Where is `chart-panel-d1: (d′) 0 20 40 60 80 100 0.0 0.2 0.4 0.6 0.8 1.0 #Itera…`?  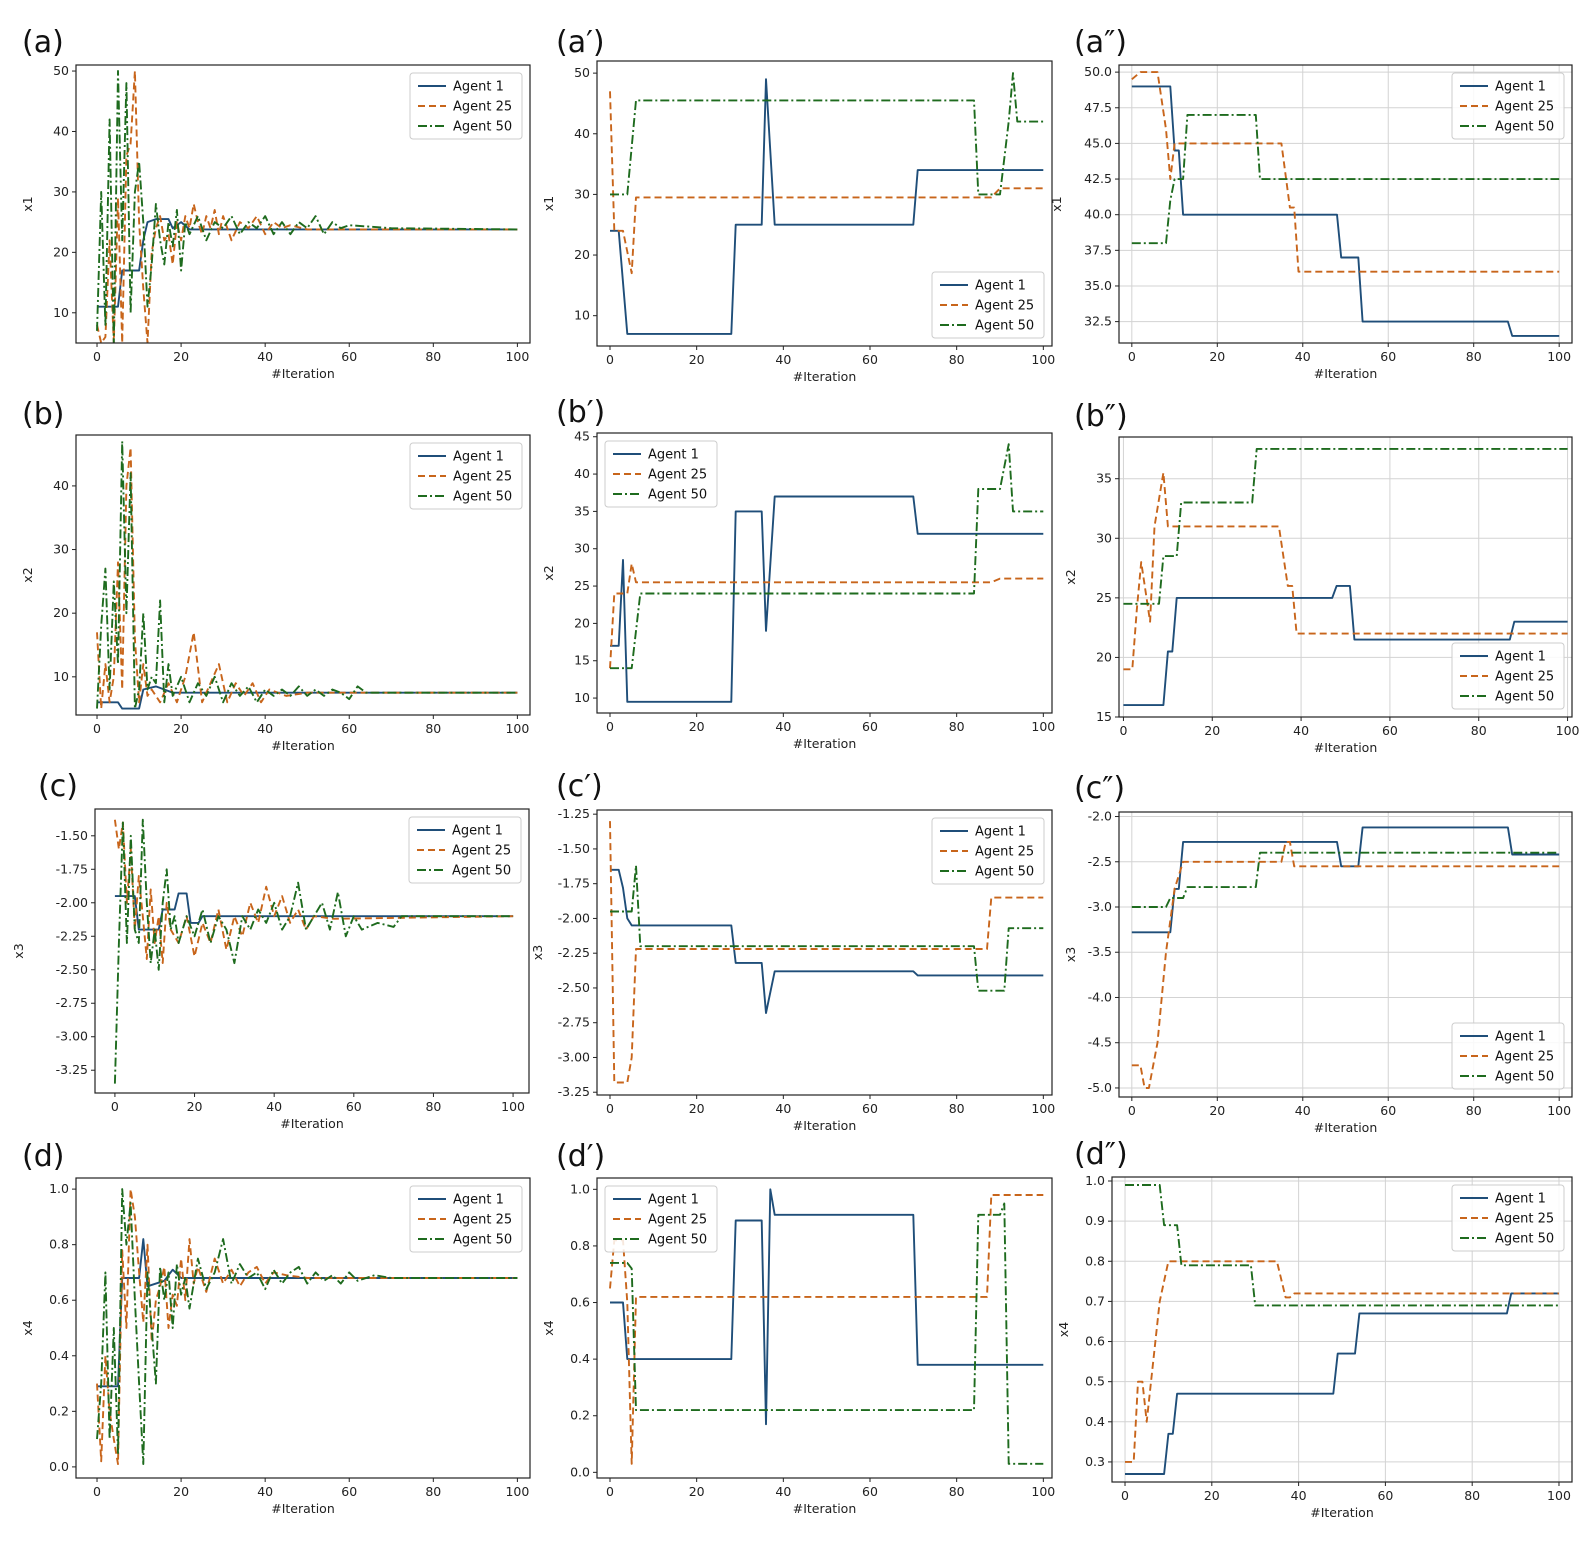
chart-panel-d1: (d′) 0 20 40 60 80 100 0.0 0.2 0.4 0.6 0.8 1.0 #Itera… is located at coordinates (798, 1327).